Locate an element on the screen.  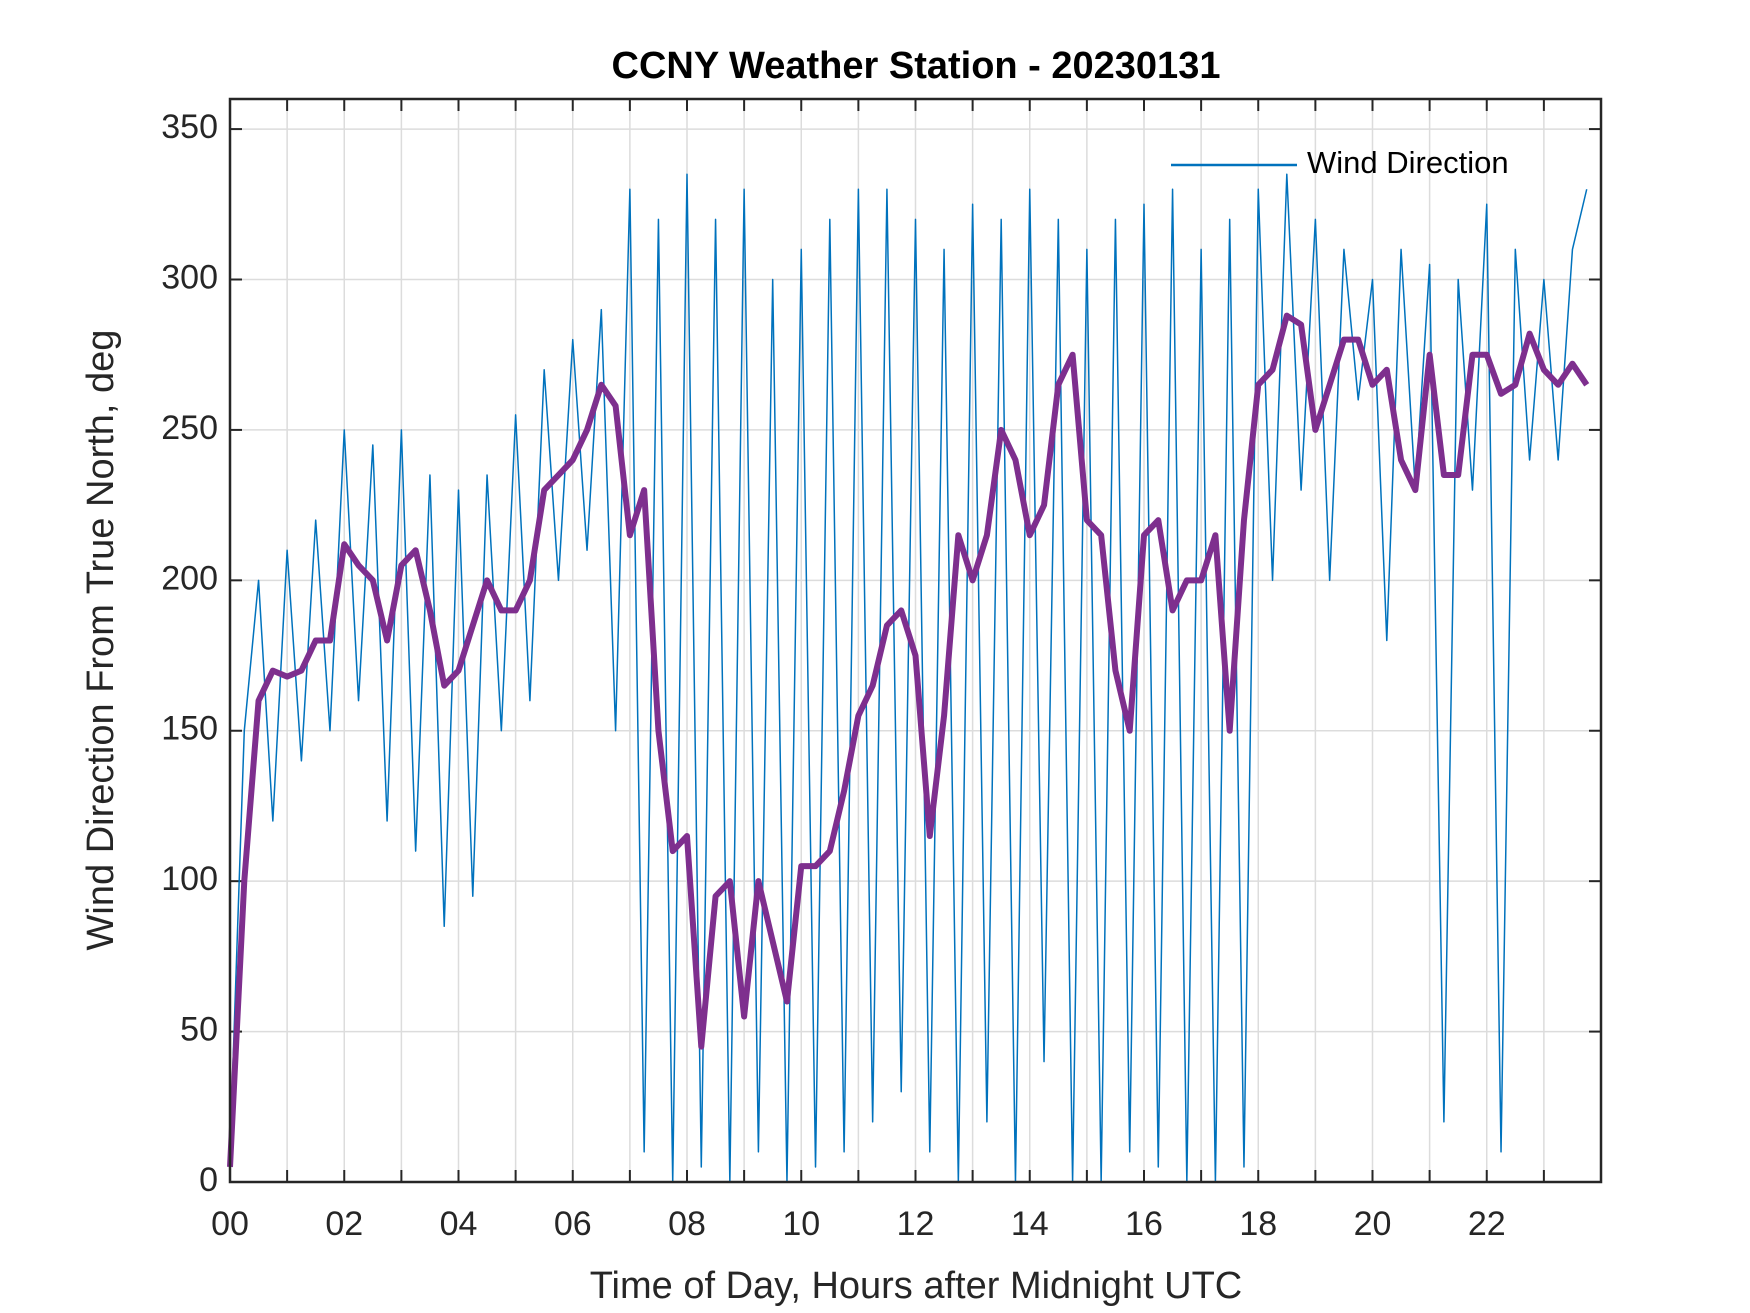
y-tick-label: 300 is located at coordinates (189, 277).